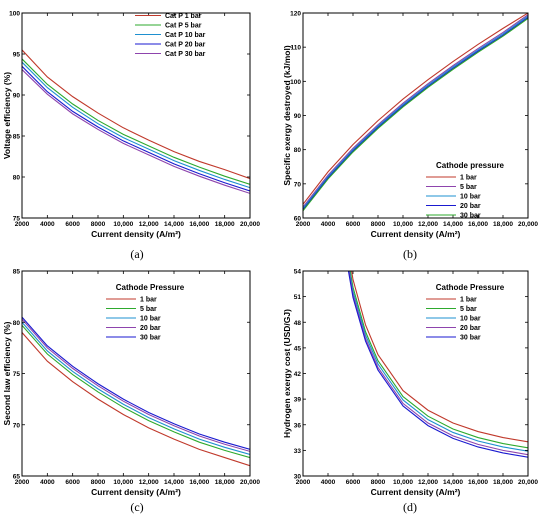 The image size is (550, 518). Describe the element at coordinates (136, 254) in the screenshot. I see `panel-label: (a)` at that location.